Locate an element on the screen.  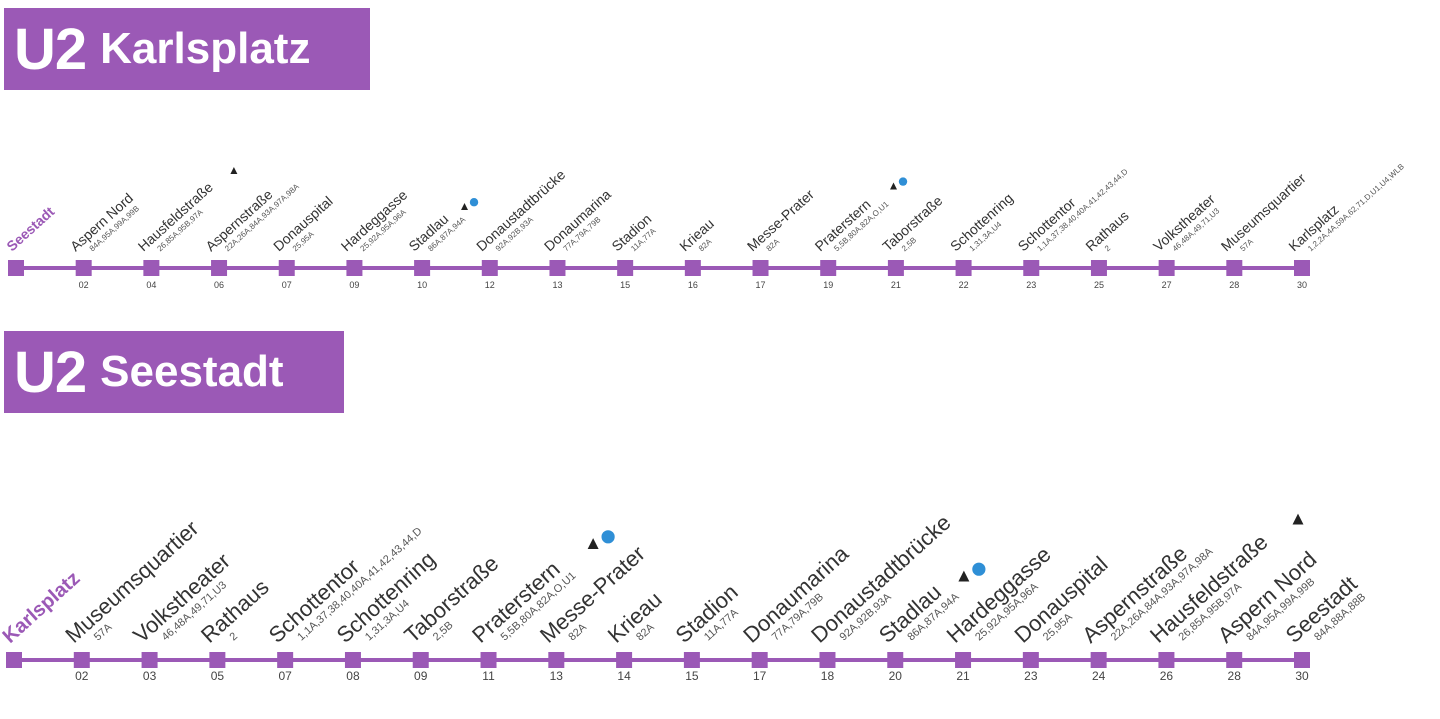
stop-label: Messe-Prater82A is located at coordinates (784, 224).